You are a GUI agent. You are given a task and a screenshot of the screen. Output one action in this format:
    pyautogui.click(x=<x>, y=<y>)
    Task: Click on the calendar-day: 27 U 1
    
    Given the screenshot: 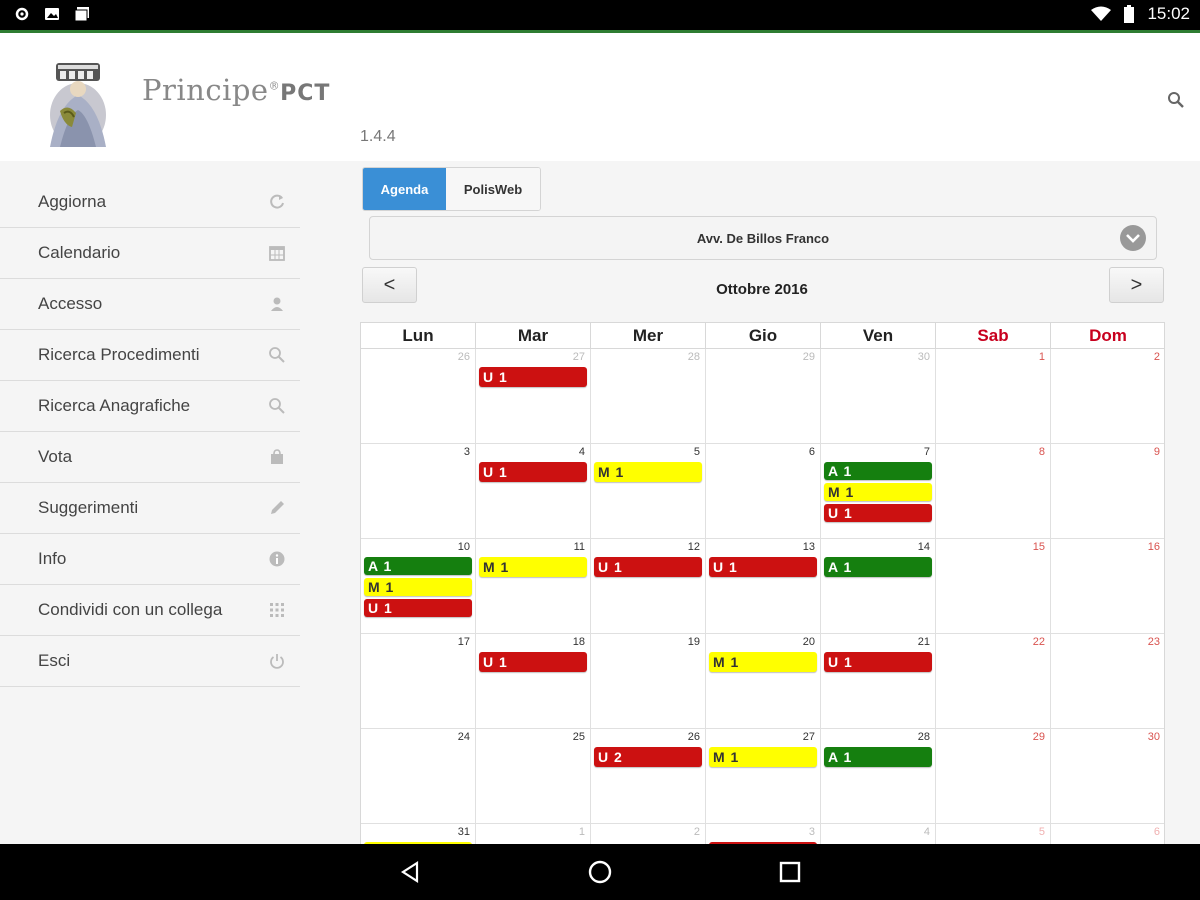 What is the action you would take?
    pyautogui.click(x=533, y=396)
    